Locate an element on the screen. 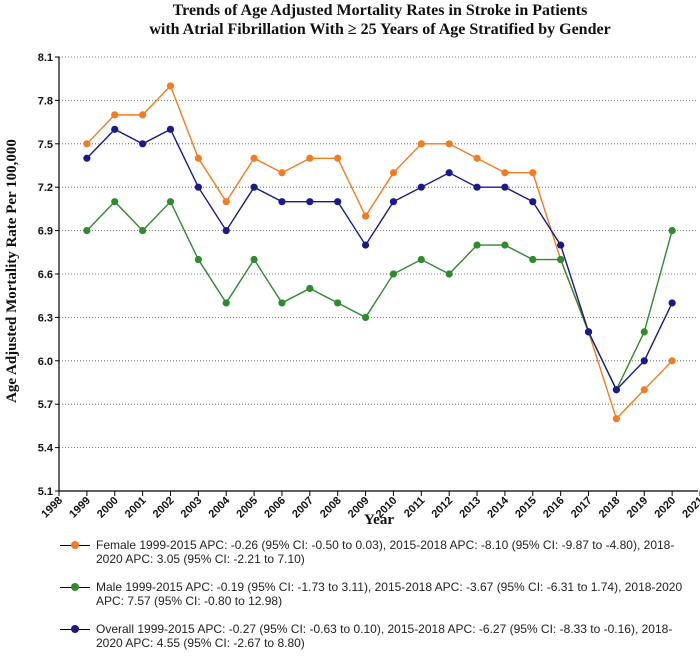  point-overall-2017 is located at coordinates (588, 332).